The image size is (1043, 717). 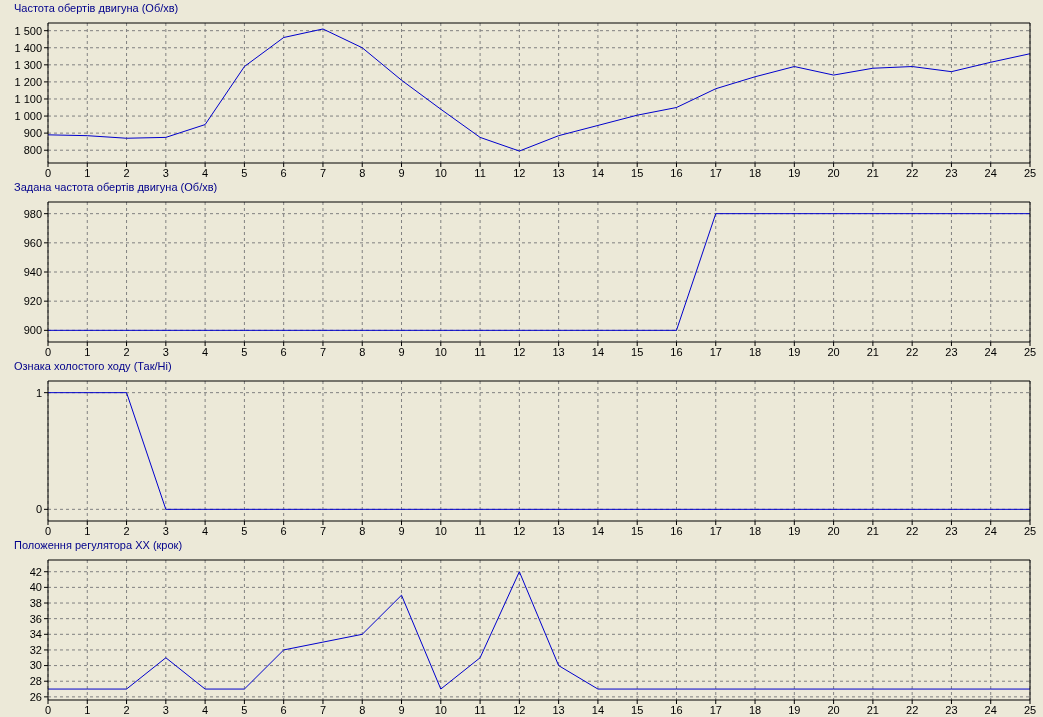 What do you see at coordinates (32, 301) in the screenshot?
I see `y-tick-label: 920` at bounding box center [32, 301].